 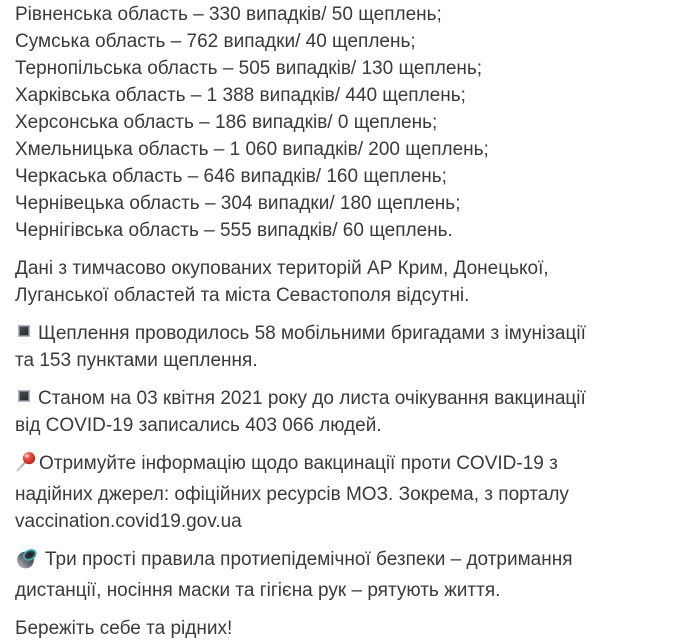 I want to click on closing-line: Бережіть себе та рідних!, so click(x=344, y=628).